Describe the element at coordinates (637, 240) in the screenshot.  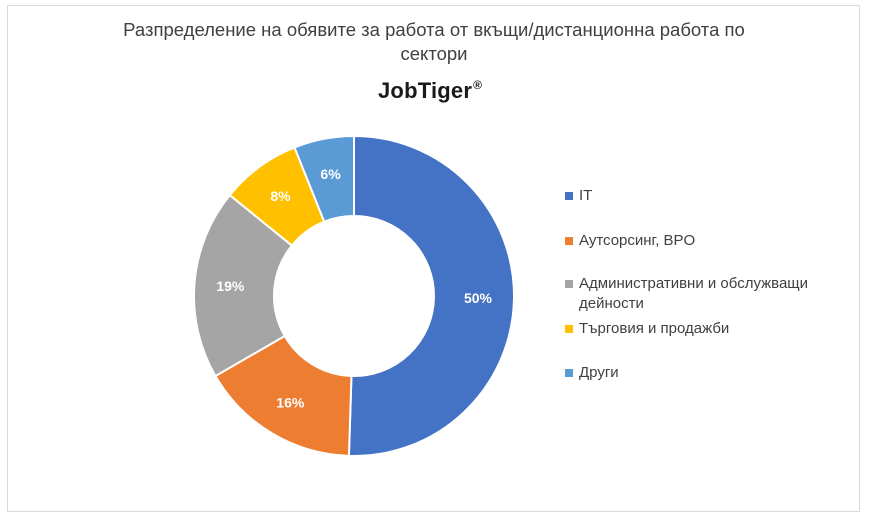
I see `legend-label-2: Аутсорсинг, BPO` at that location.